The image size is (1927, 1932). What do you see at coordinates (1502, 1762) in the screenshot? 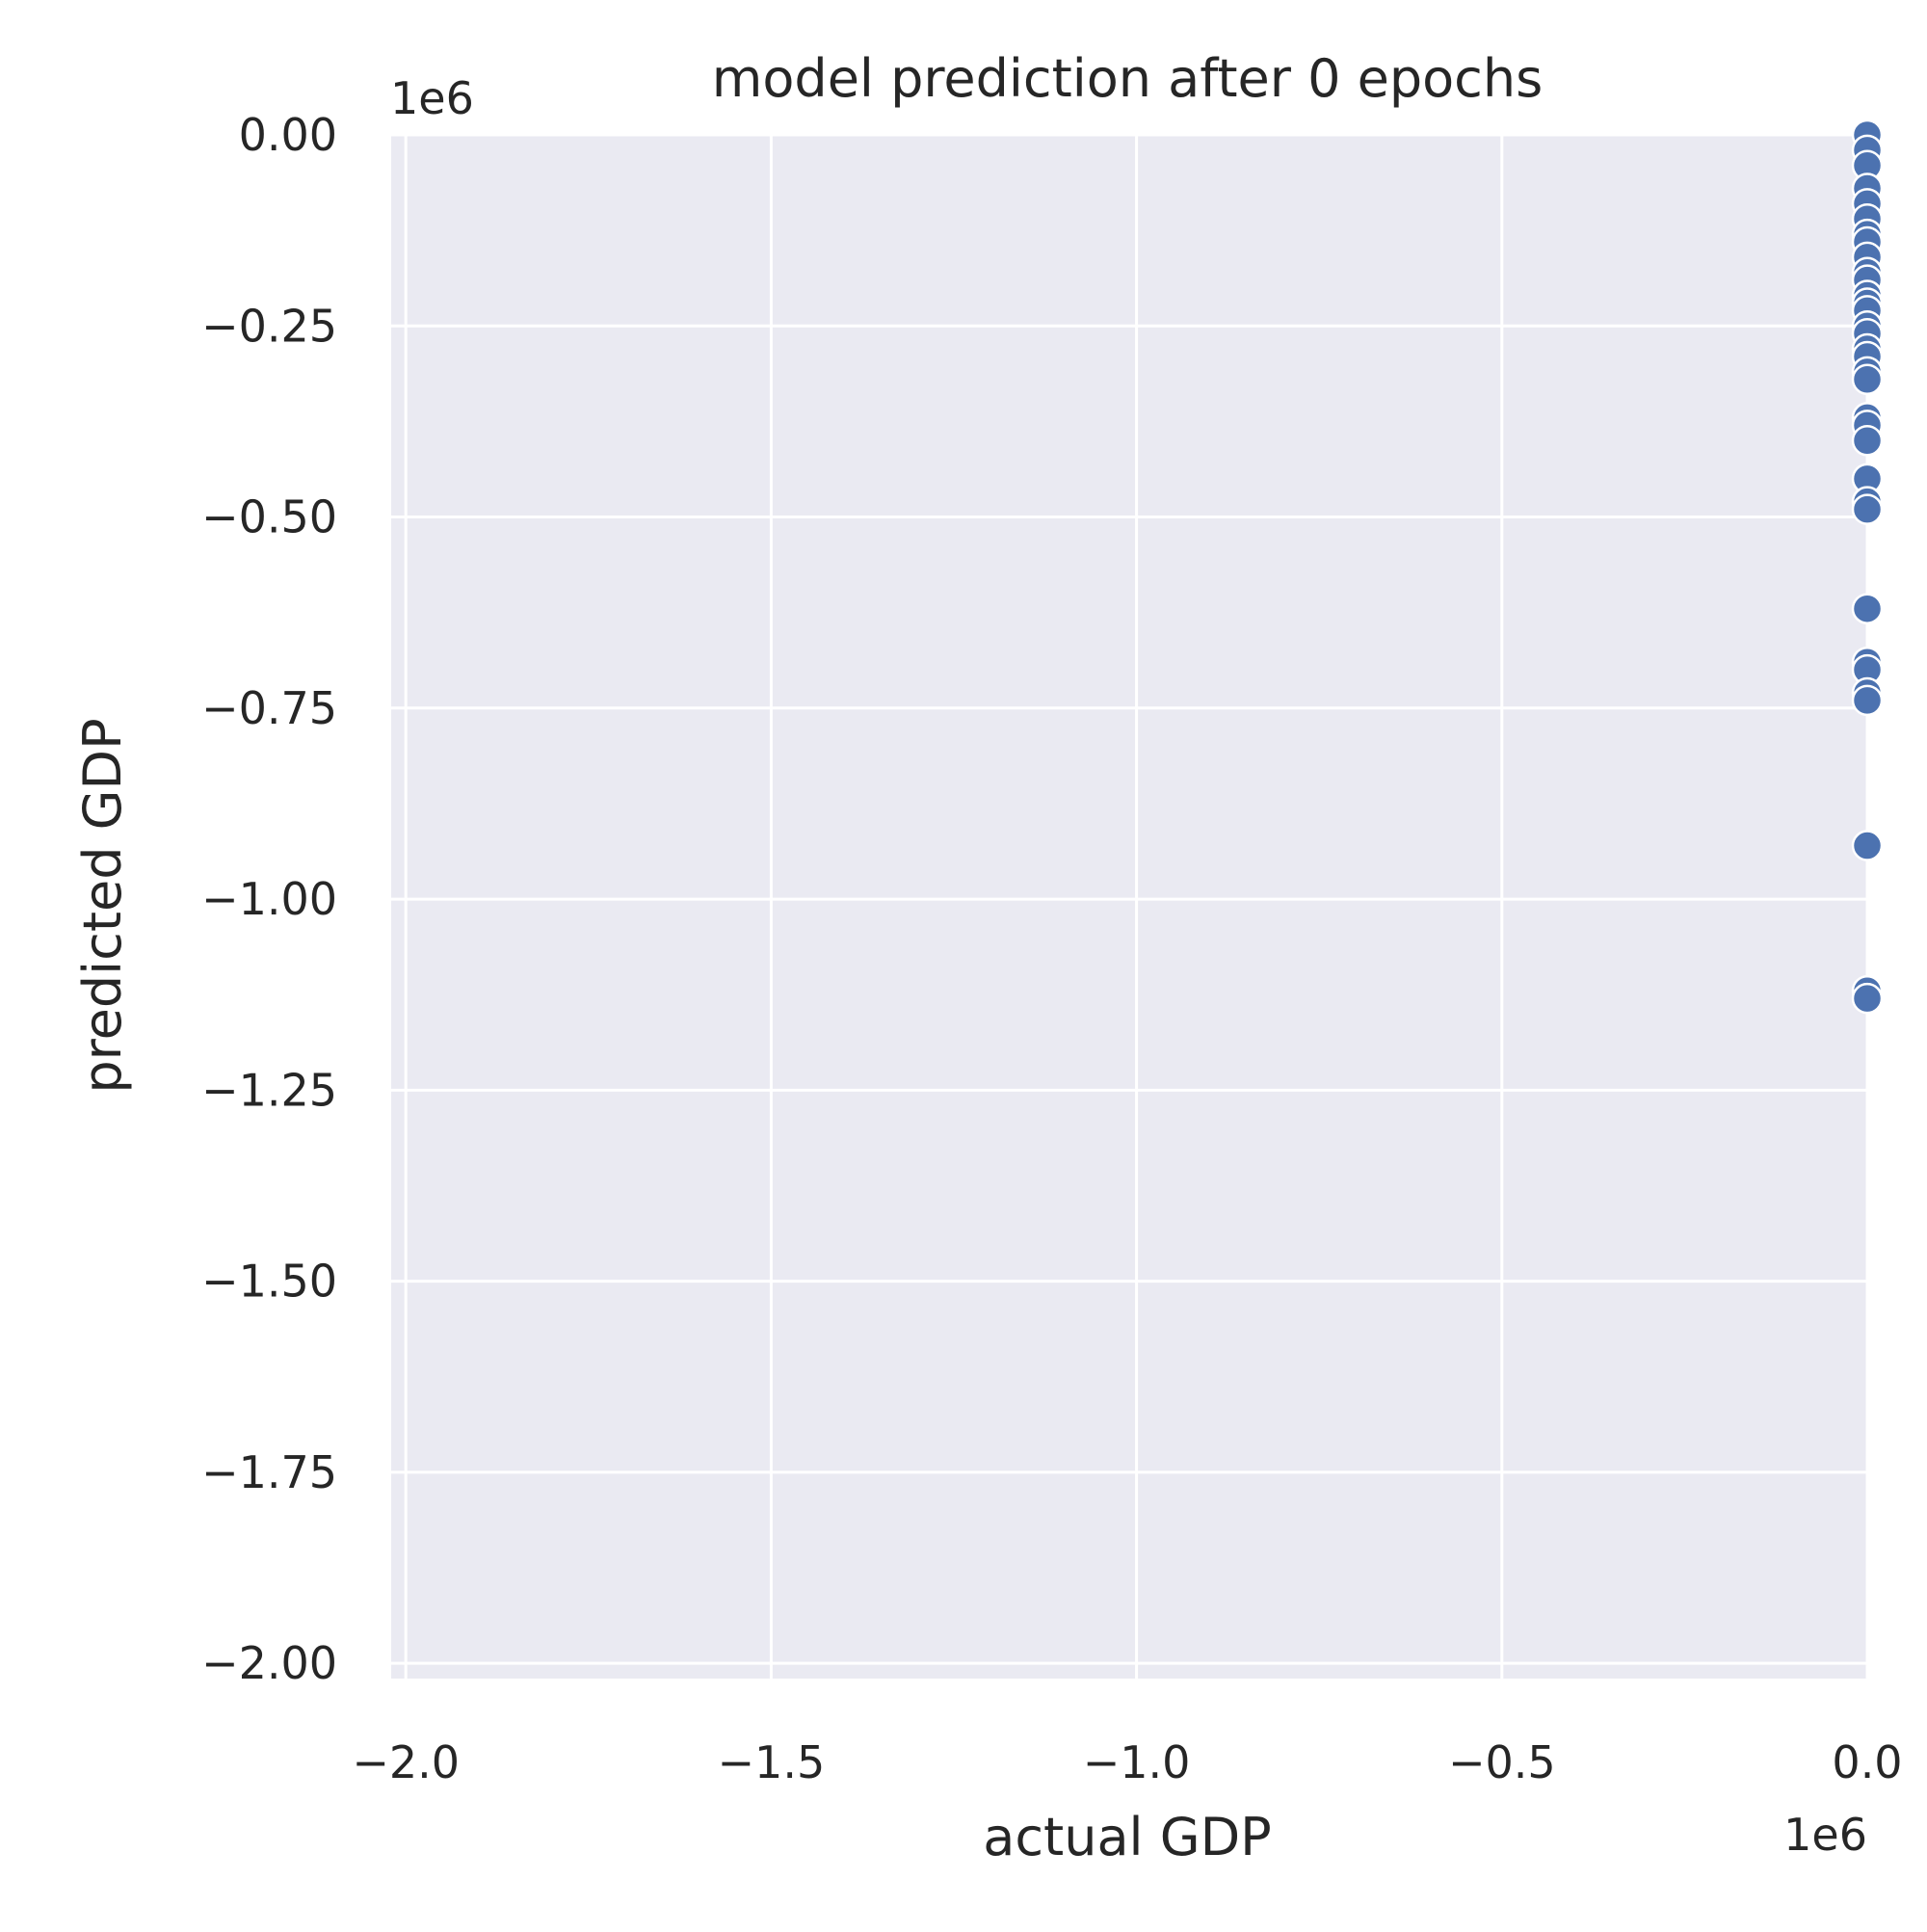
I see `x-tick-label: −0.5` at bounding box center [1502, 1762].